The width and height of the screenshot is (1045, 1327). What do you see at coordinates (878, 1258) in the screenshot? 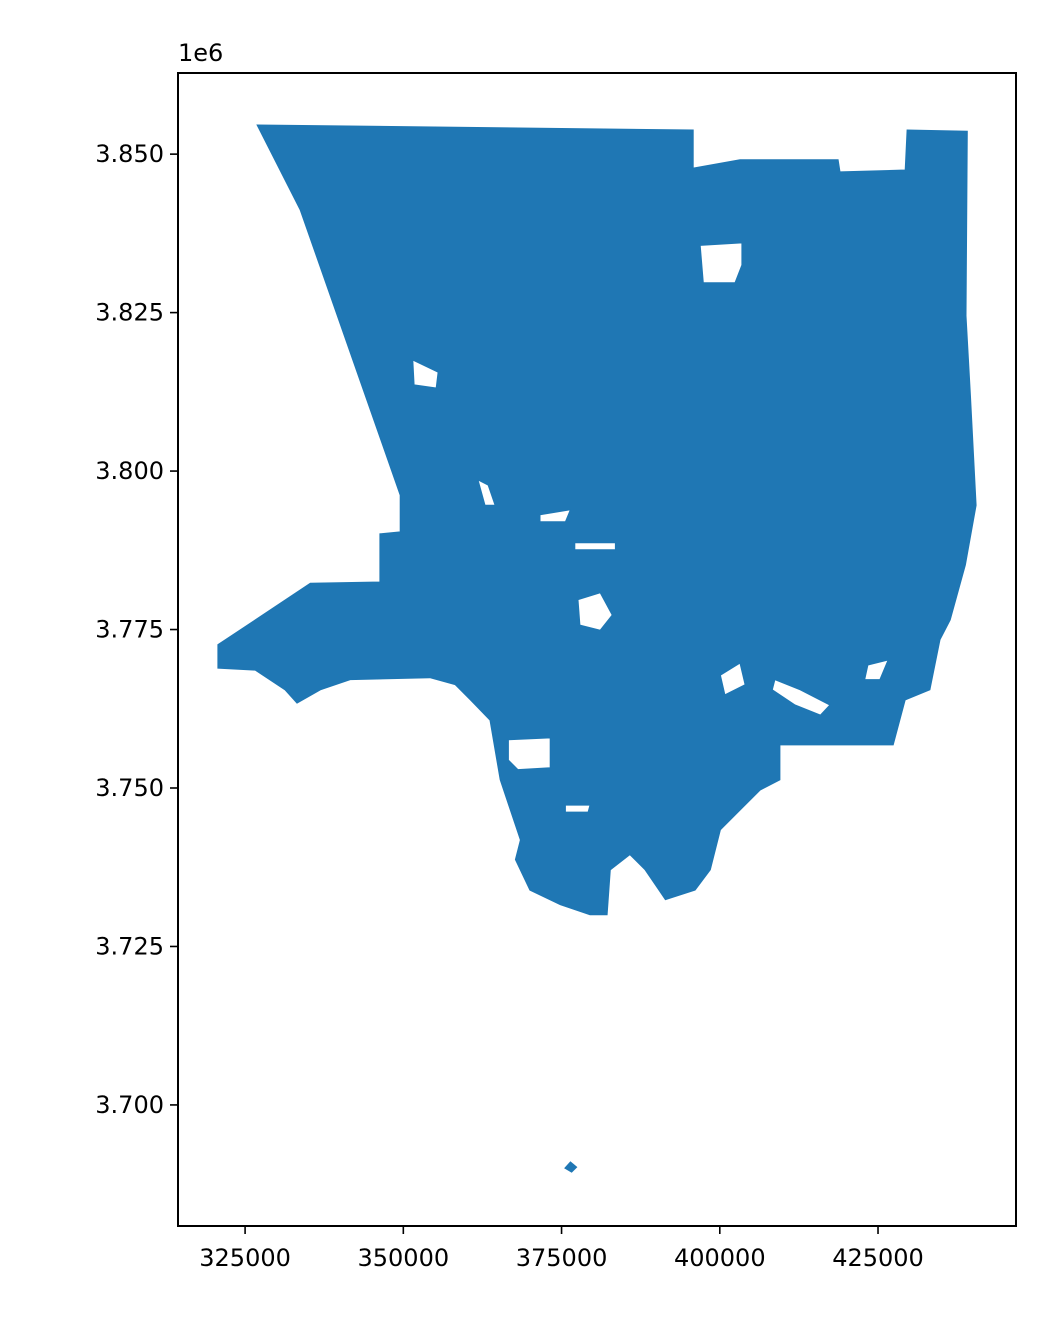
I see `x-tick-label: 425000` at bounding box center [878, 1258].